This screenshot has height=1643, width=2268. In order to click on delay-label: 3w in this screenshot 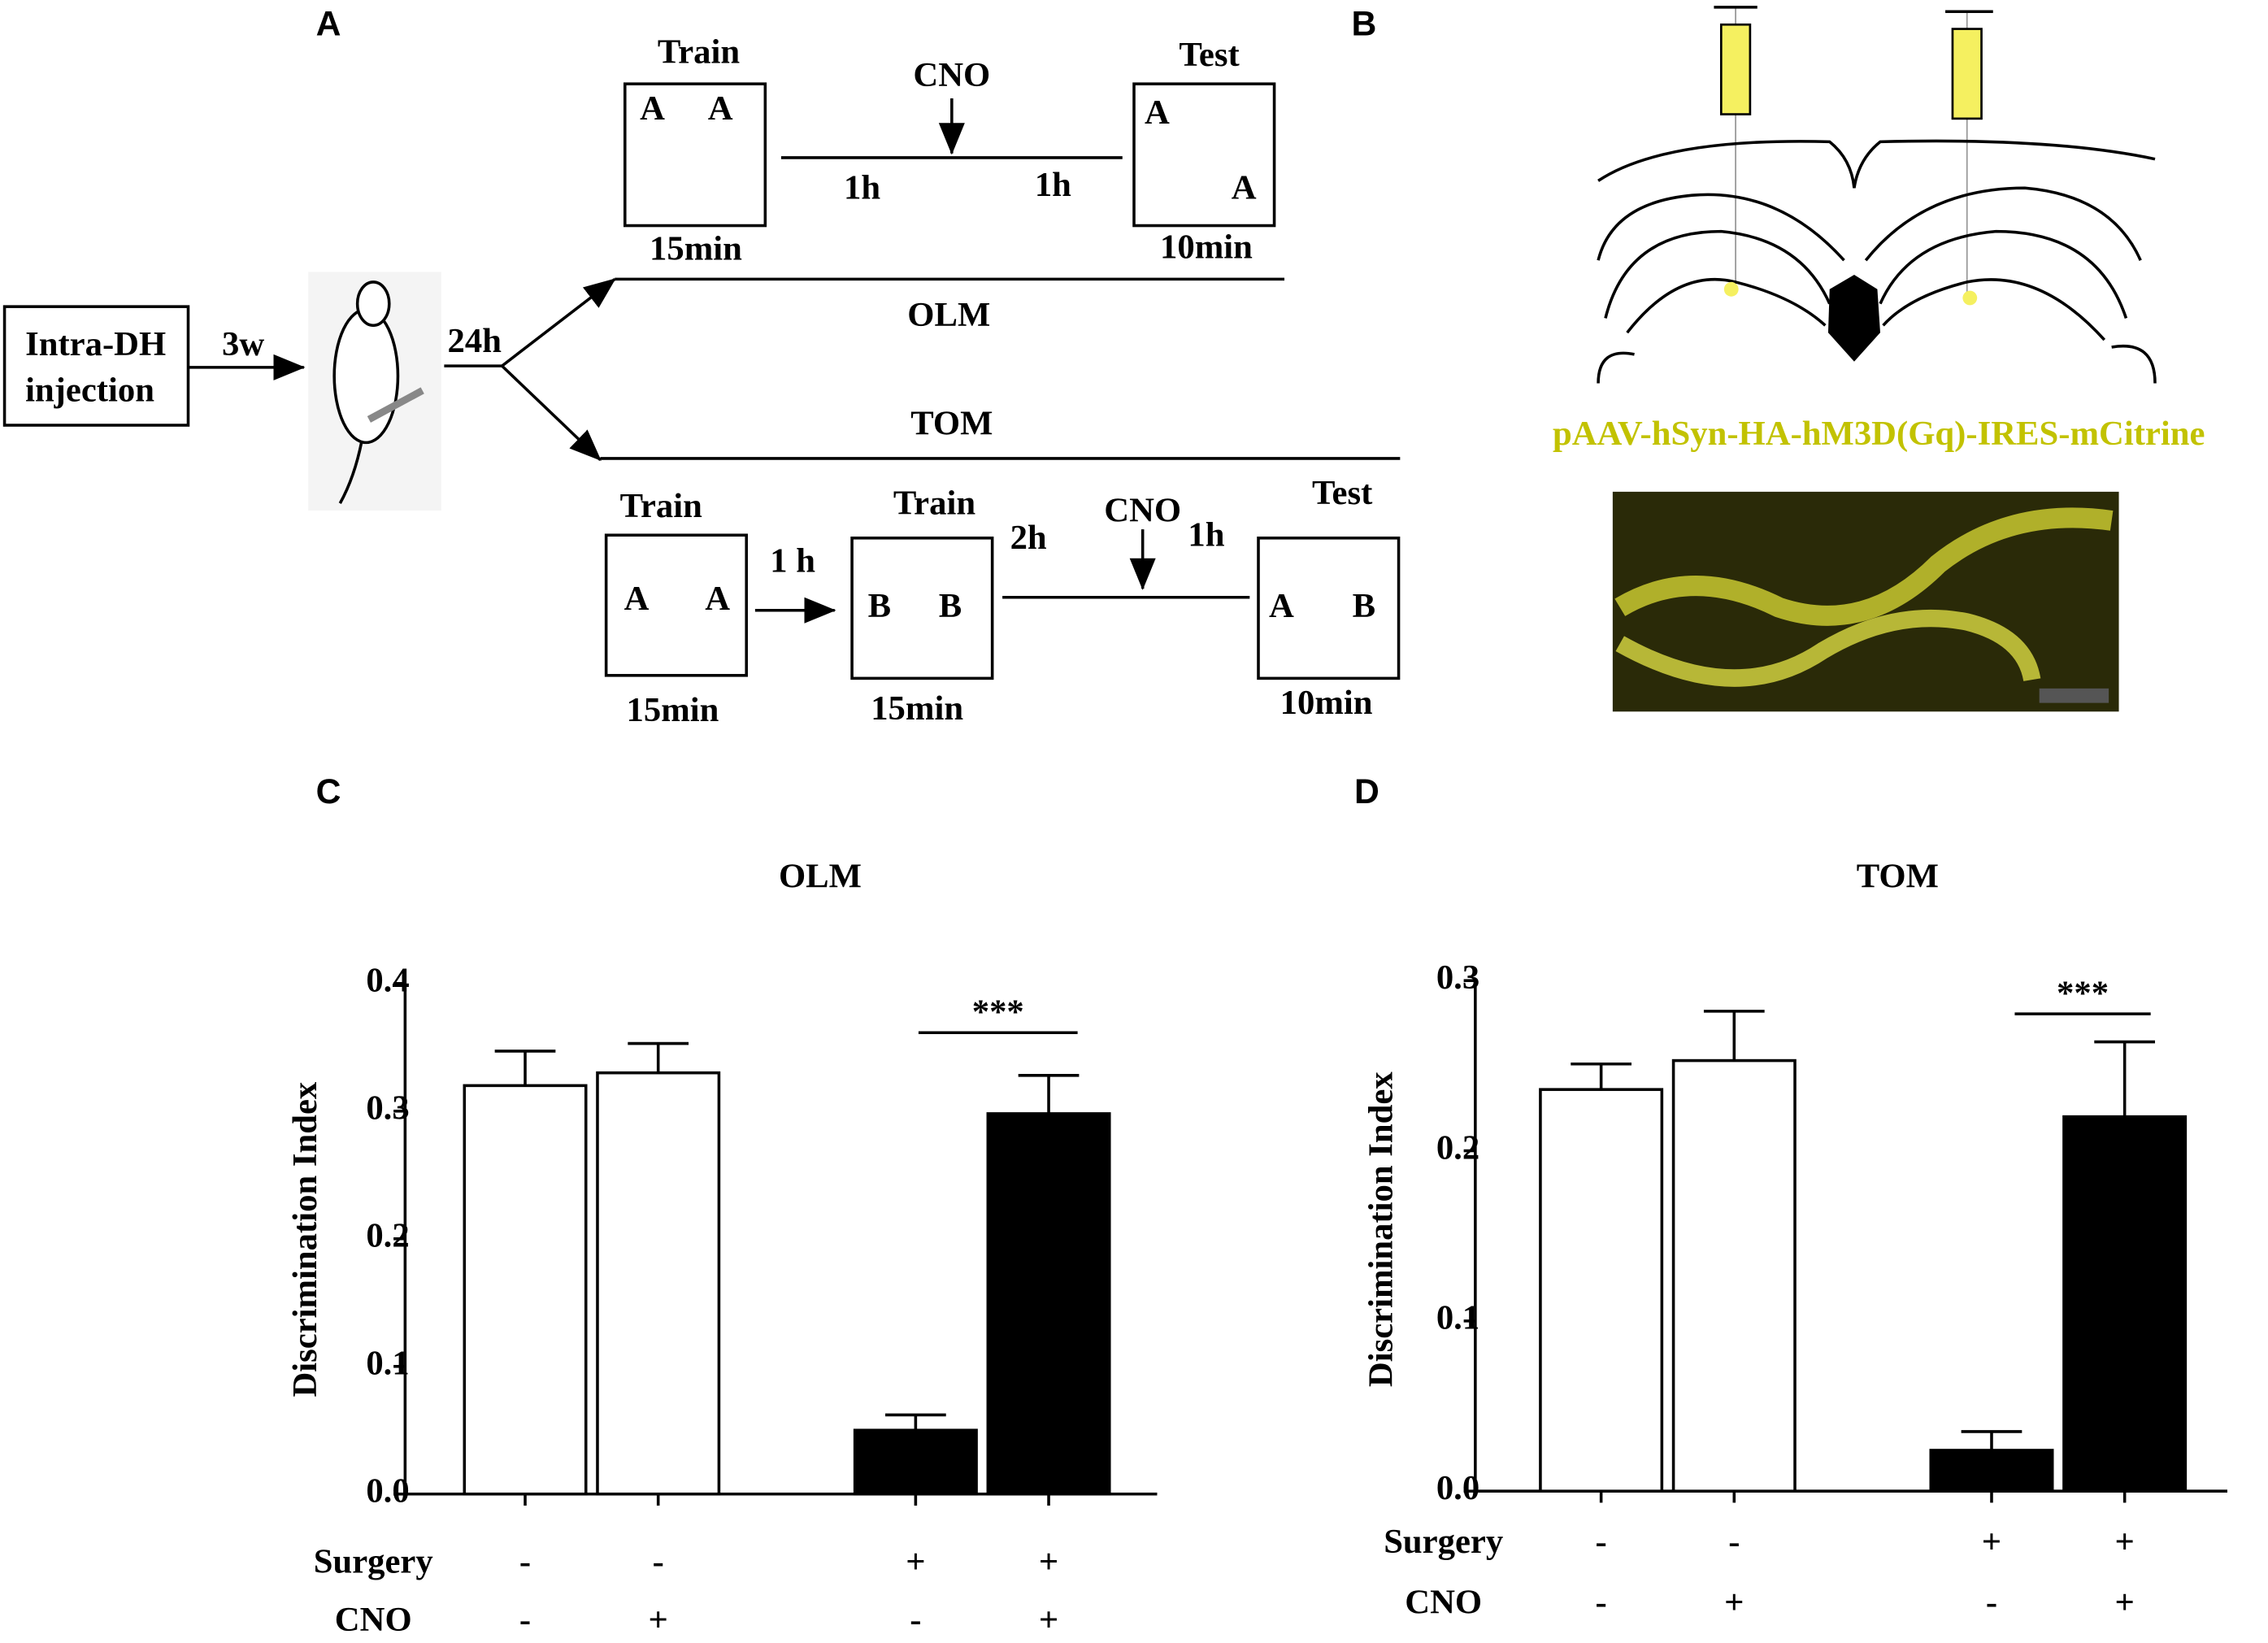, I will do `click(243, 344)`.